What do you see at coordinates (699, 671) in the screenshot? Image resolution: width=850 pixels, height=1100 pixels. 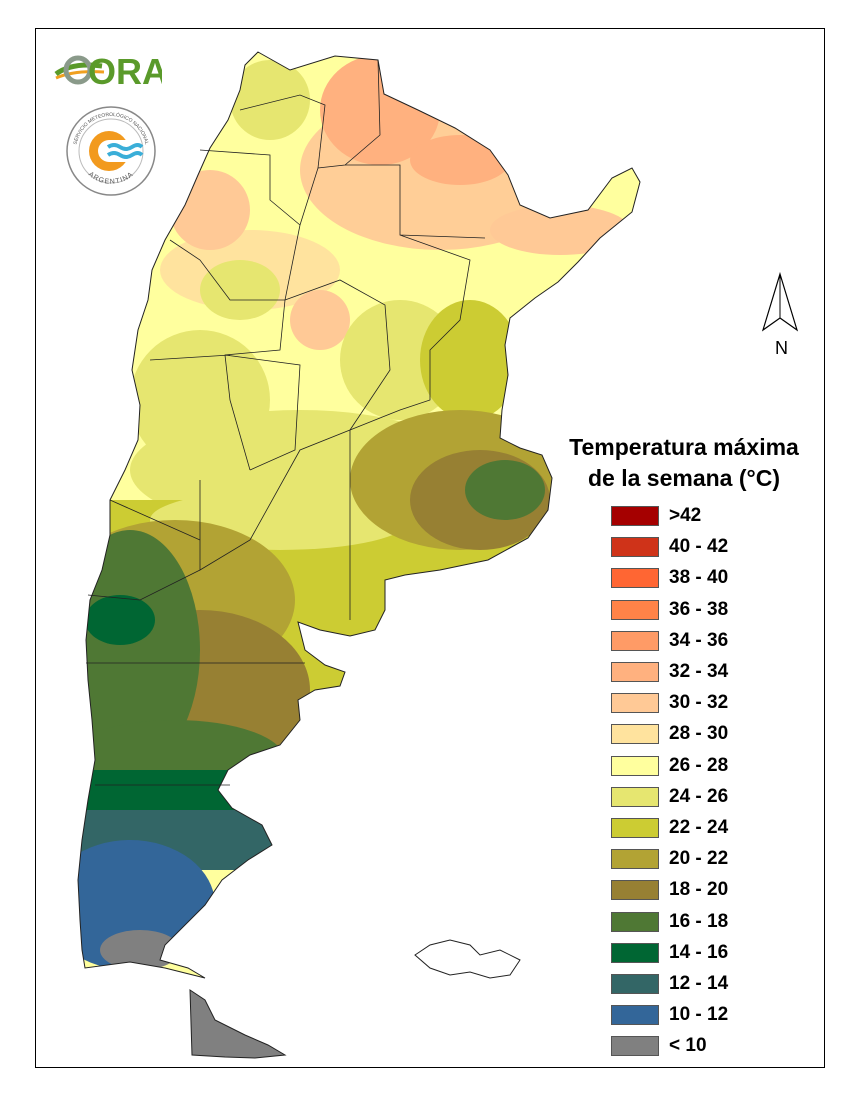 I see `legend-label: 32 - 34` at bounding box center [699, 671].